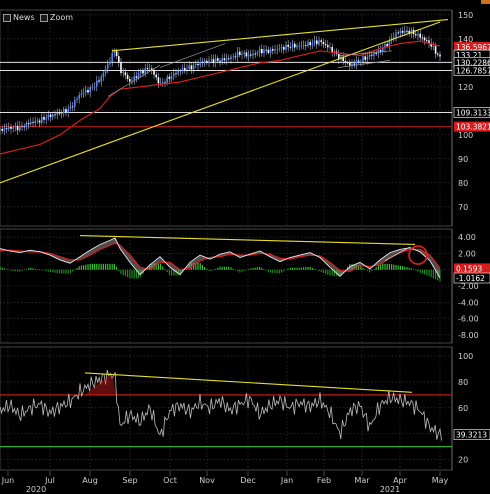 Image resolution: width=490 pixels, height=494 pixels. Describe the element at coordinates (471, 435) in the screenshot. I see `rsi-tag-label: 39.3213` at that location.